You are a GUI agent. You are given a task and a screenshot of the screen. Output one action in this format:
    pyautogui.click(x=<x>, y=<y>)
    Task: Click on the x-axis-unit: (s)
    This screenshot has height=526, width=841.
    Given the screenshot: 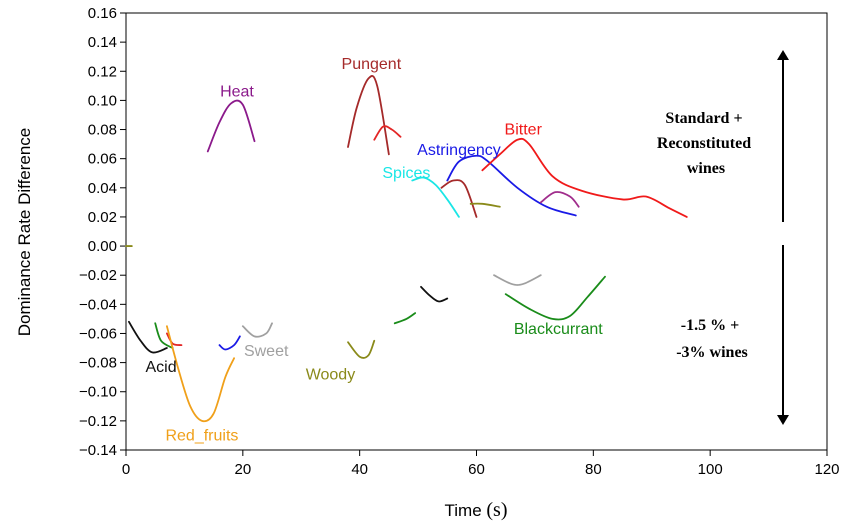 What is the action you would take?
    pyautogui.click(x=496, y=510)
    